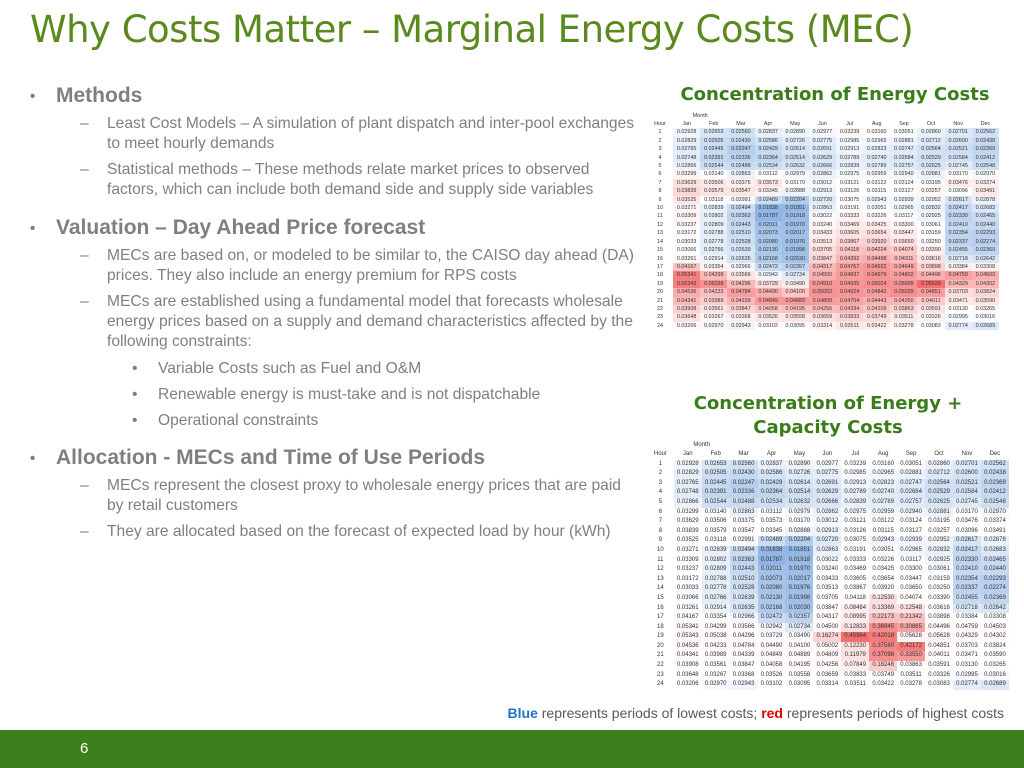 The image size is (1024, 768). Describe the element at coordinates (715, 570) in the screenshot. I see `cost-cell: 0.02809` at that location.